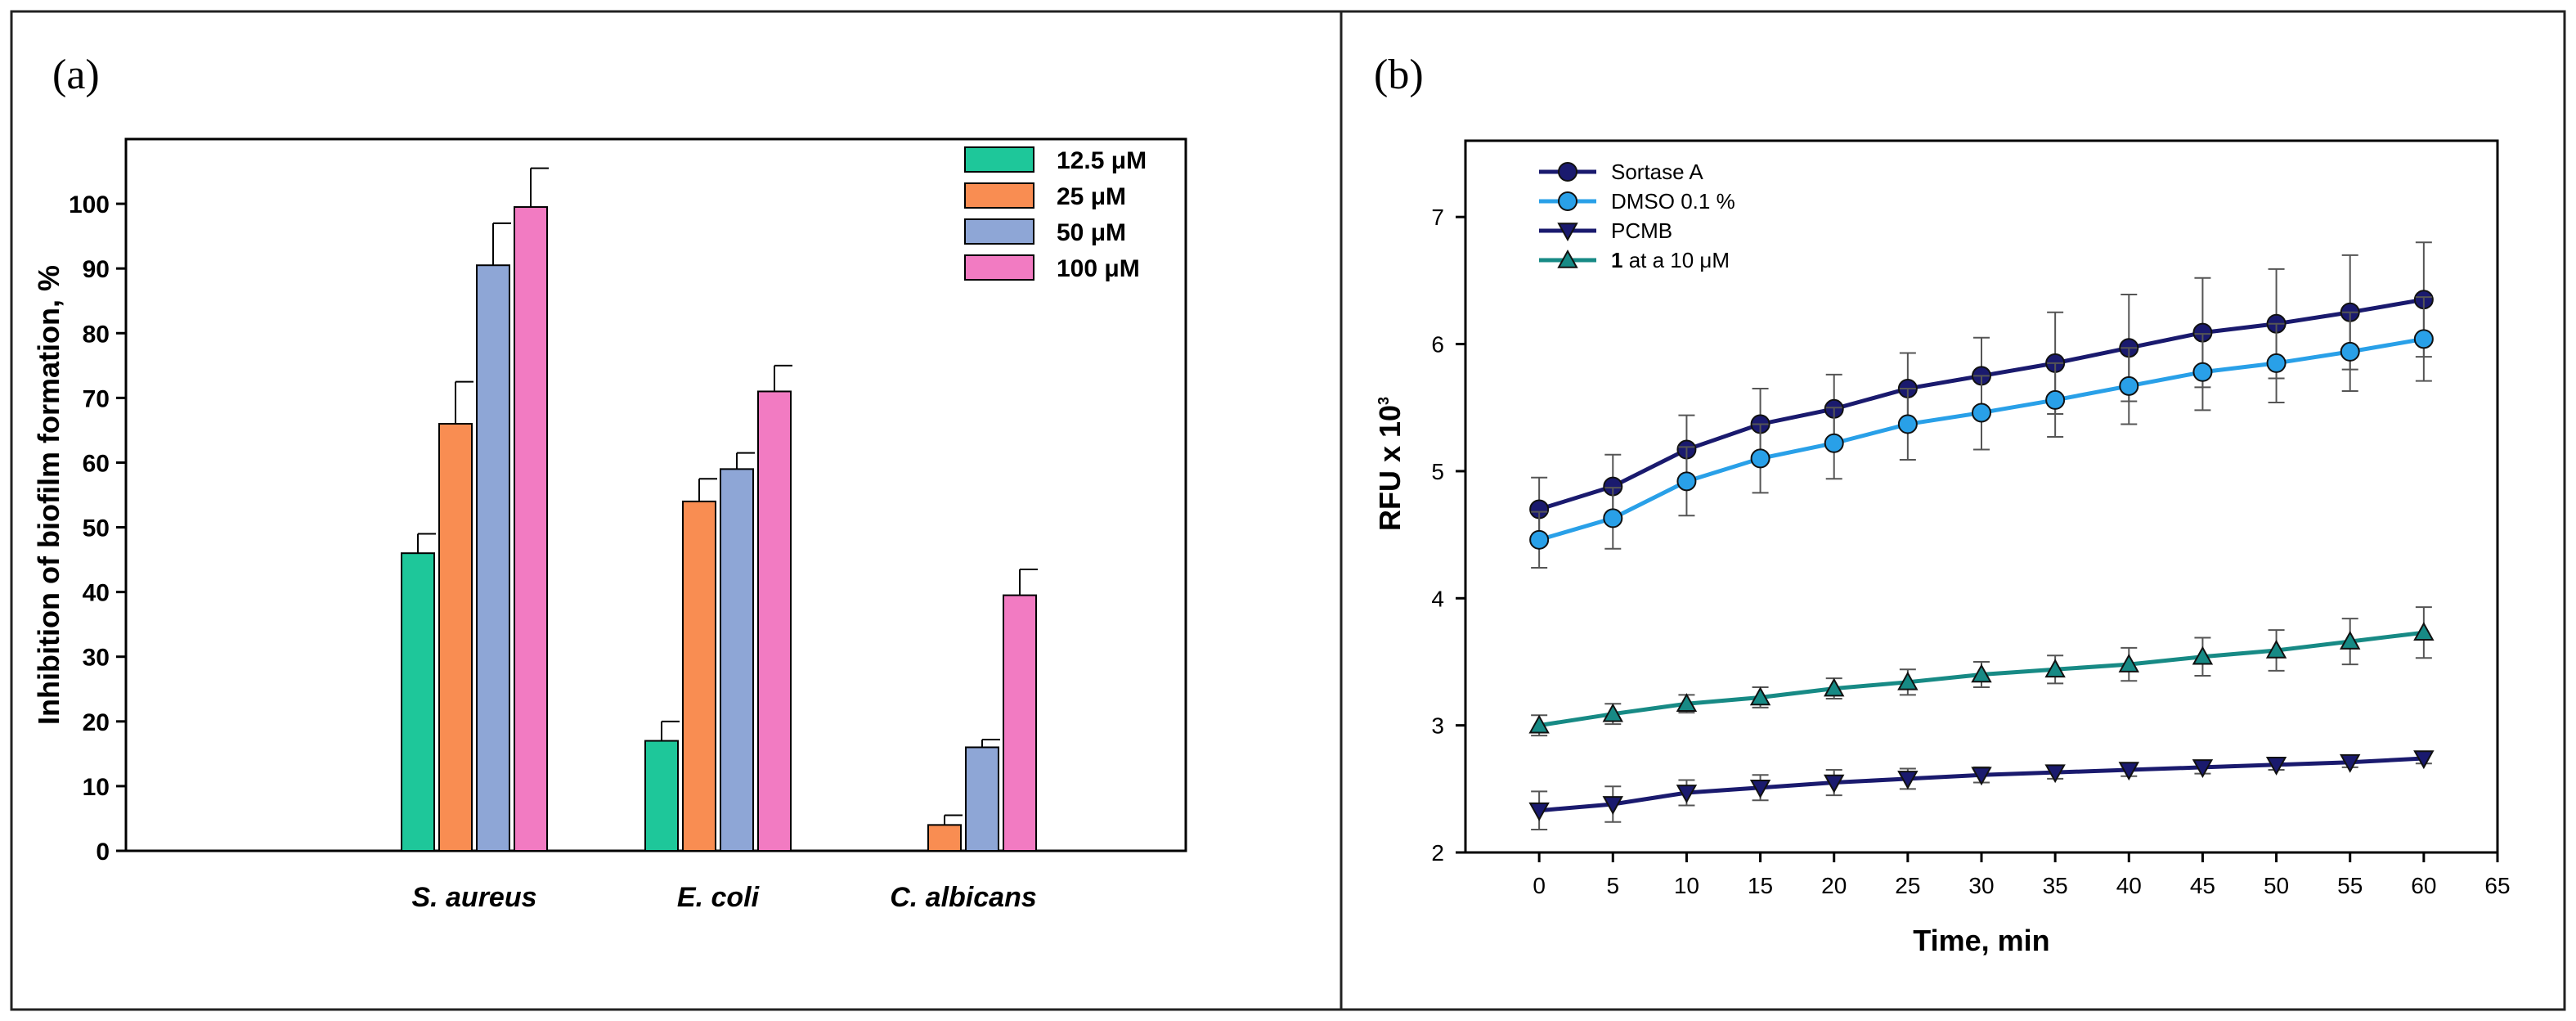 The width and height of the screenshot is (2576, 1021). What do you see at coordinates (1091, 196) in the screenshot?
I see `legend-label-25-m: 25 μM` at bounding box center [1091, 196].